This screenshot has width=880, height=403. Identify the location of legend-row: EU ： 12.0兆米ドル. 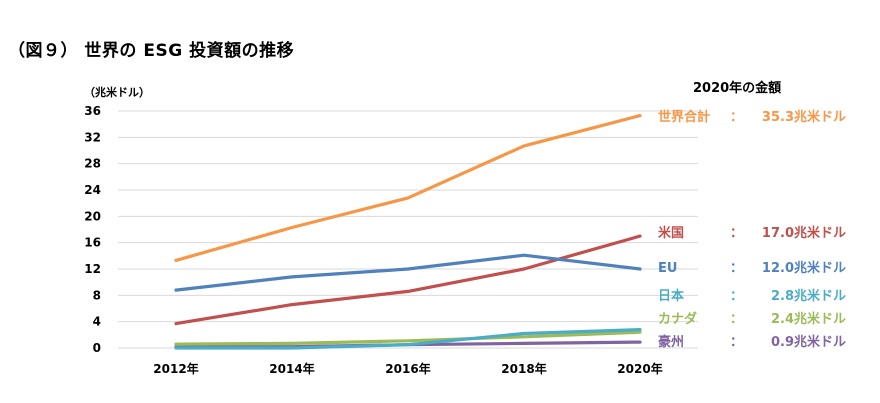
(752, 269).